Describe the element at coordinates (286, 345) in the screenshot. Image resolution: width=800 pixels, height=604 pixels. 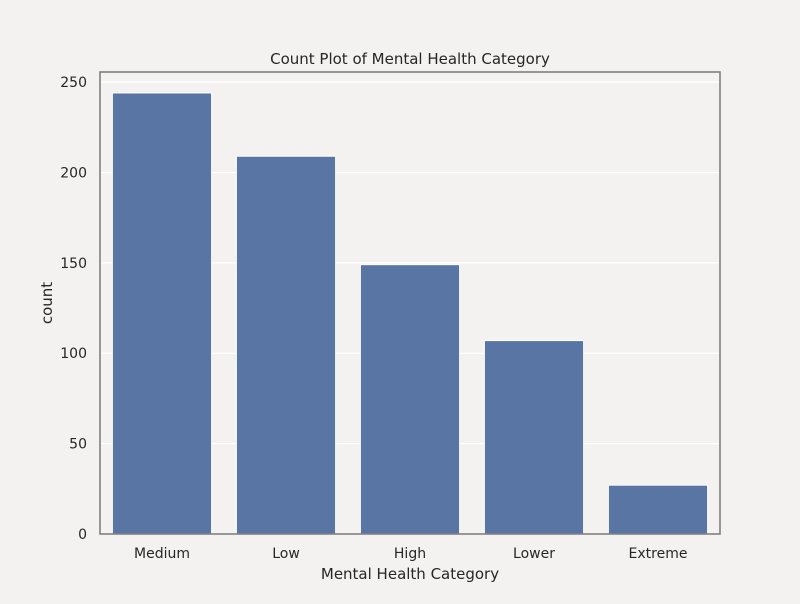
I see `bar-low` at that location.